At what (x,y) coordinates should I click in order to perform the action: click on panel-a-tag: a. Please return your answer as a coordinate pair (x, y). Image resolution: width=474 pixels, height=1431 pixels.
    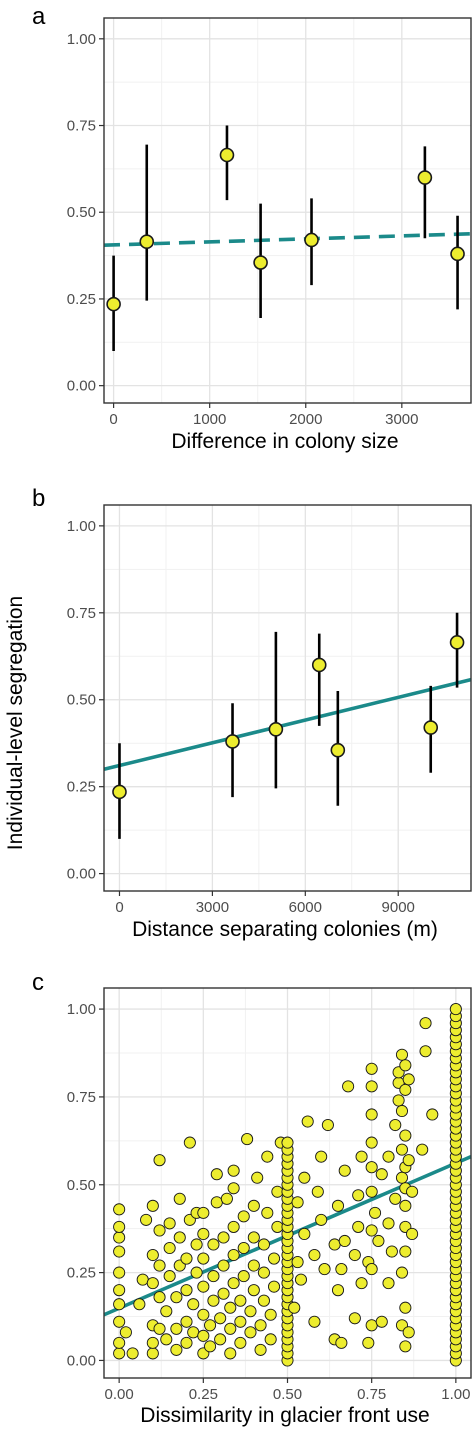
    Looking at the image, I should click on (39, 16).